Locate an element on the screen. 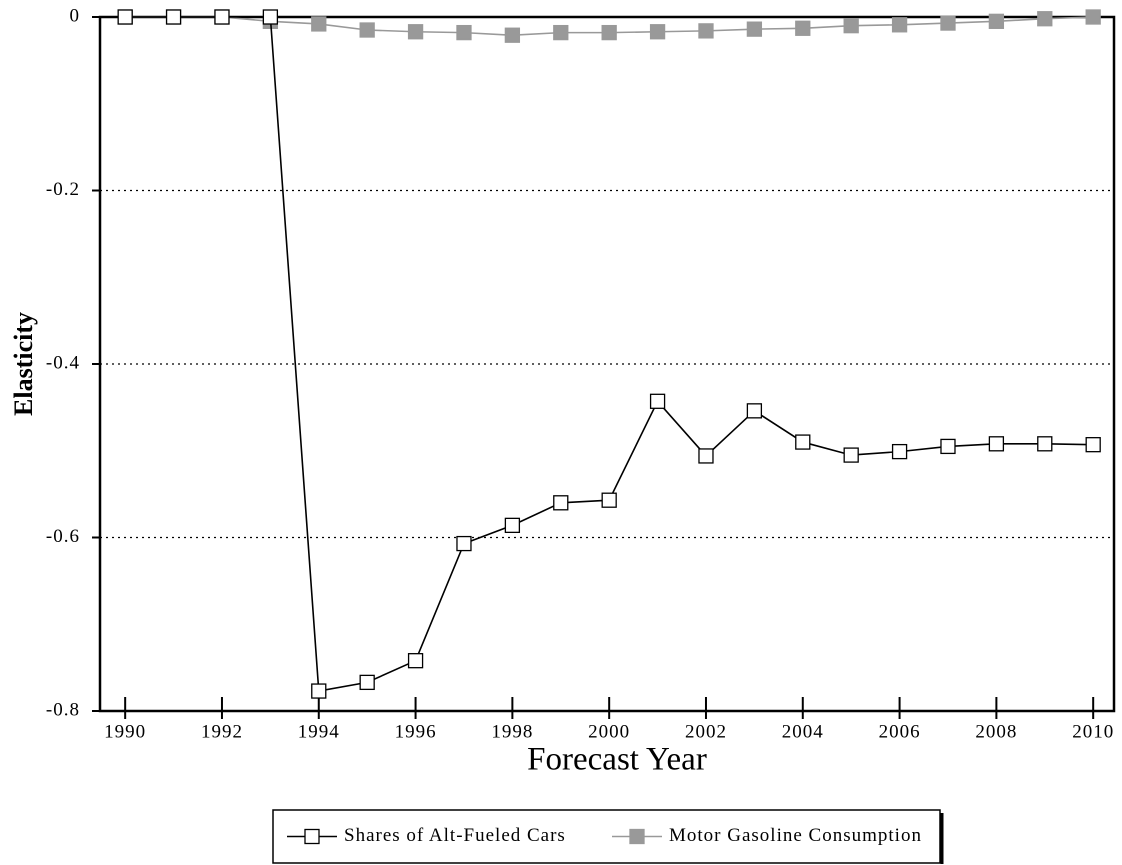  y-tick-label: -0.8 is located at coordinates (63, 709).